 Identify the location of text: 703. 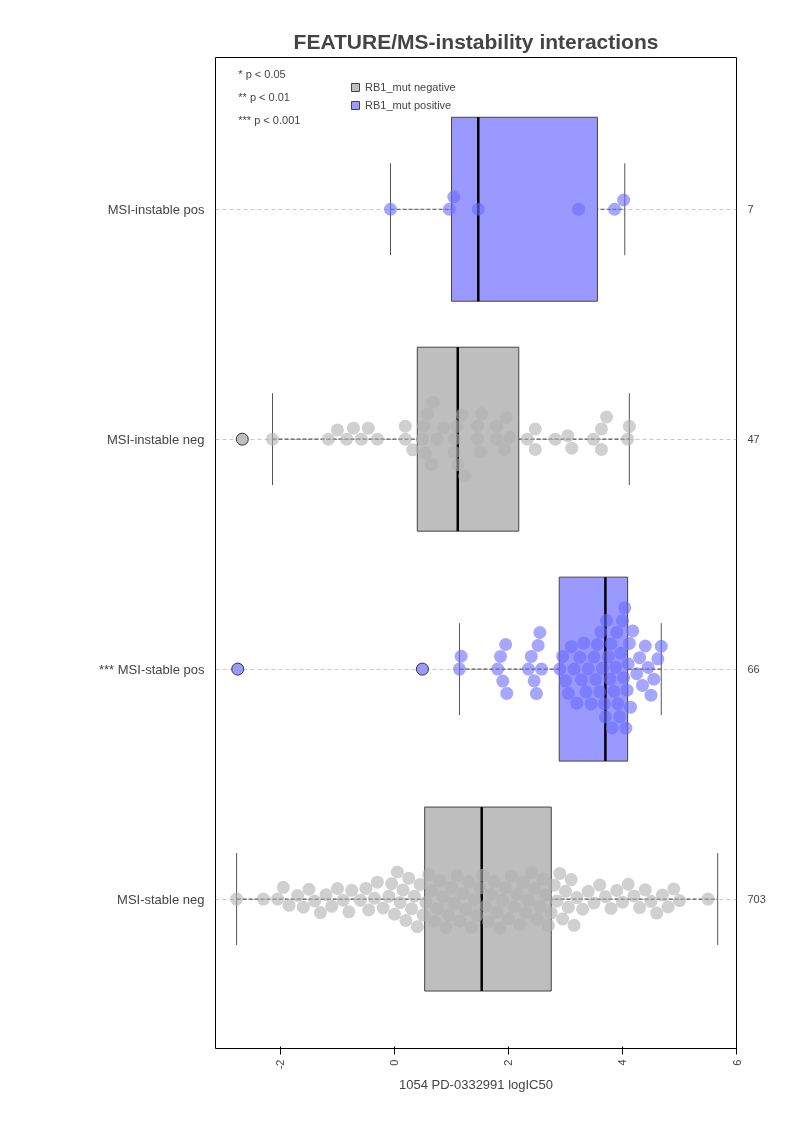
(756, 899).